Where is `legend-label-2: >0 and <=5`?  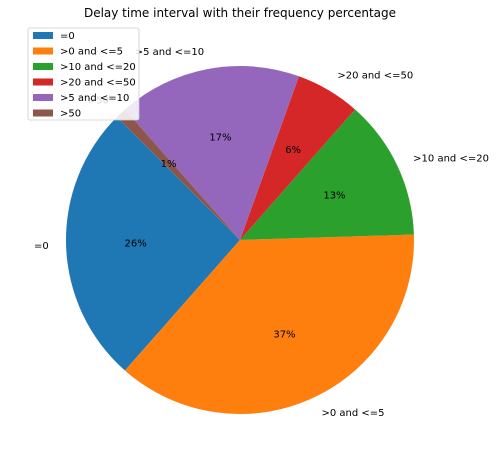 legend-label-2: >0 and <=5 is located at coordinates (91, 52).